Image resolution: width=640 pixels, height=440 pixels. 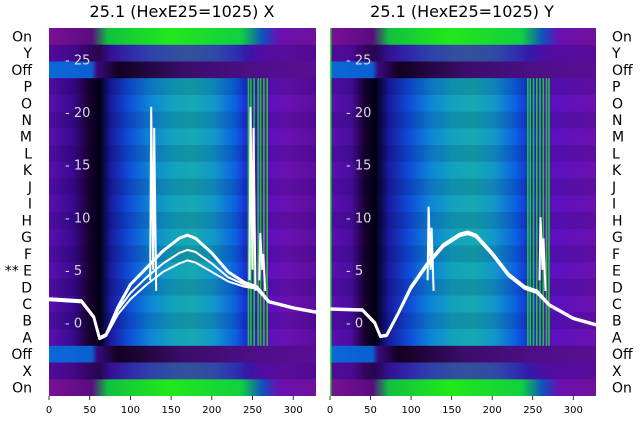 What do you see at coordinates (616, 272) in the screenshot?
I see `row-label: E` at bounding box center [616, 272].